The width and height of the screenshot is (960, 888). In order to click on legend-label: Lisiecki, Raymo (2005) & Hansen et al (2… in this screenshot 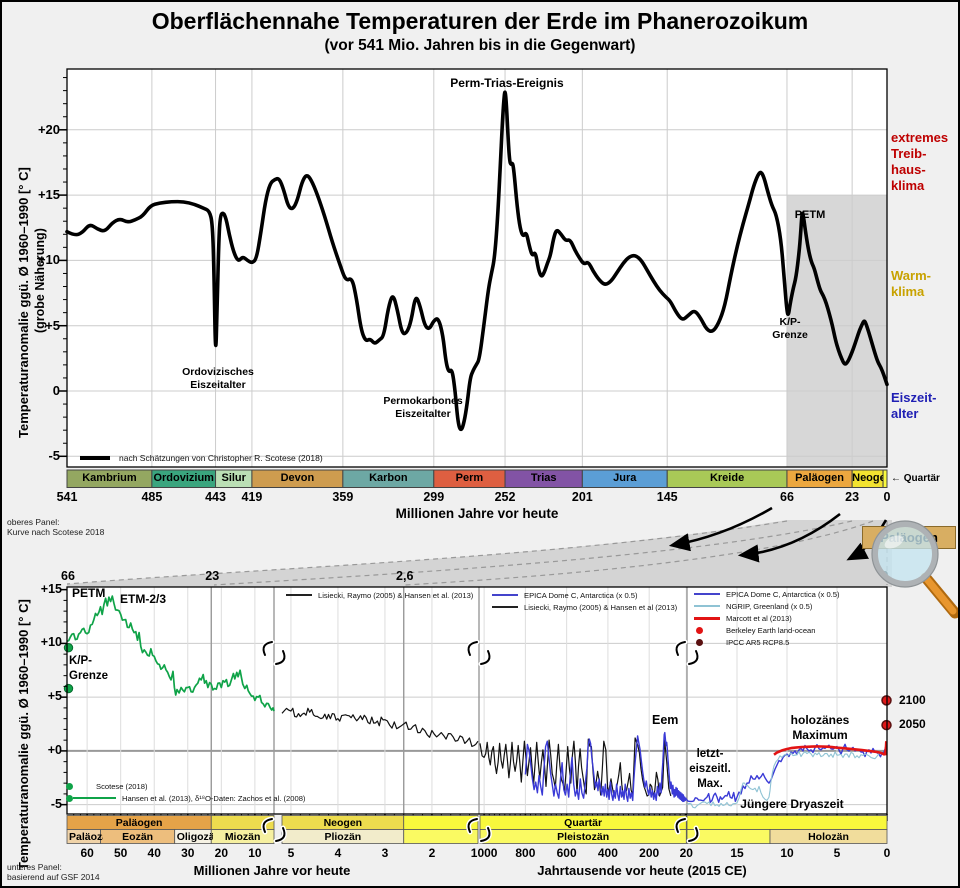, I will do `click(601, 607)`.